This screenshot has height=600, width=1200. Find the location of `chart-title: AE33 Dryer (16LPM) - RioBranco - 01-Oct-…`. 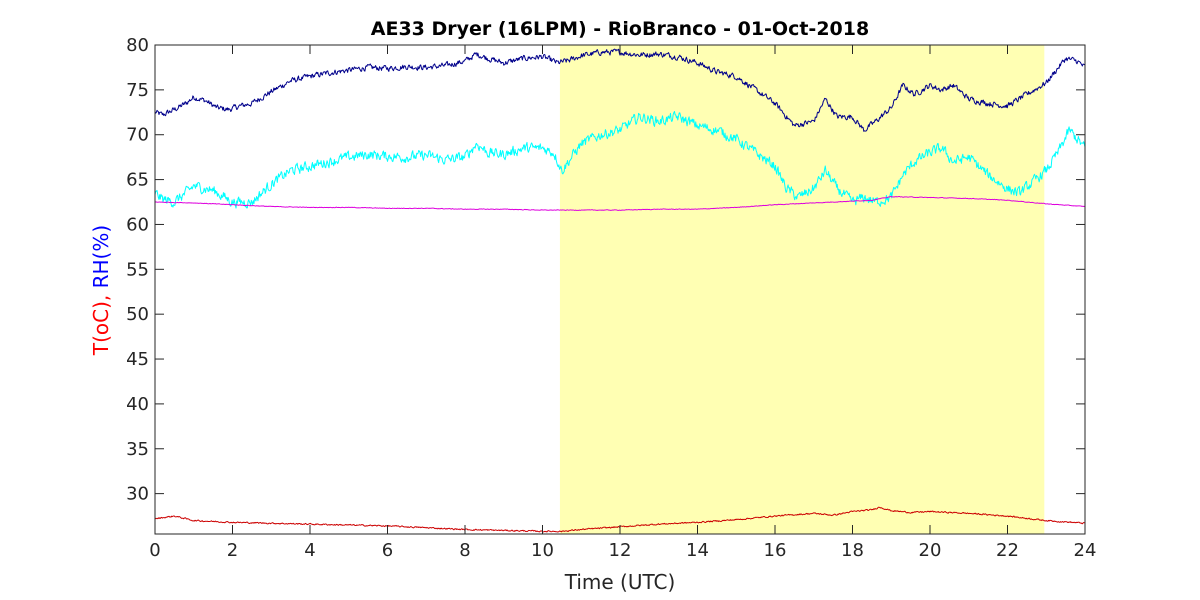

chart-title: AE33 Dryer (16LPM) - RioBranco - 01-Oct-… is located at coordinates (620, 29).